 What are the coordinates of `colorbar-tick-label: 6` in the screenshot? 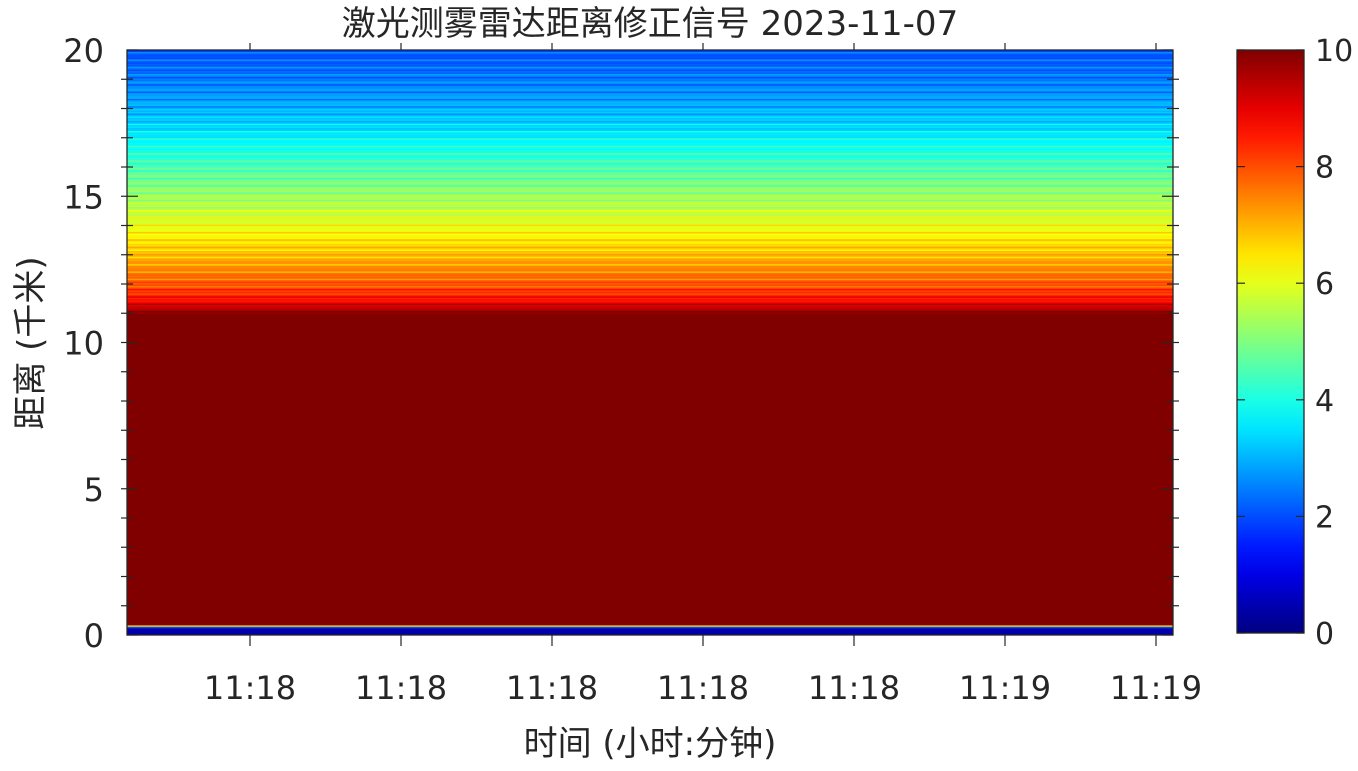 It's located at (1324, 284).